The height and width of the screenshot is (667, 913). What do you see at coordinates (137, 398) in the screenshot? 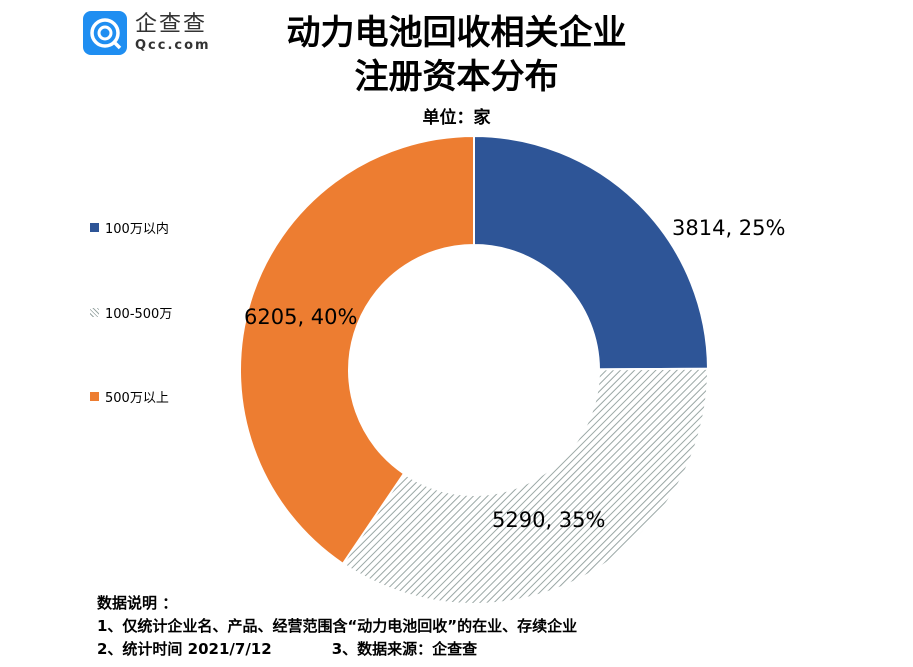
I see `legend-label: 500万以上` at bounding box center [137, 398].